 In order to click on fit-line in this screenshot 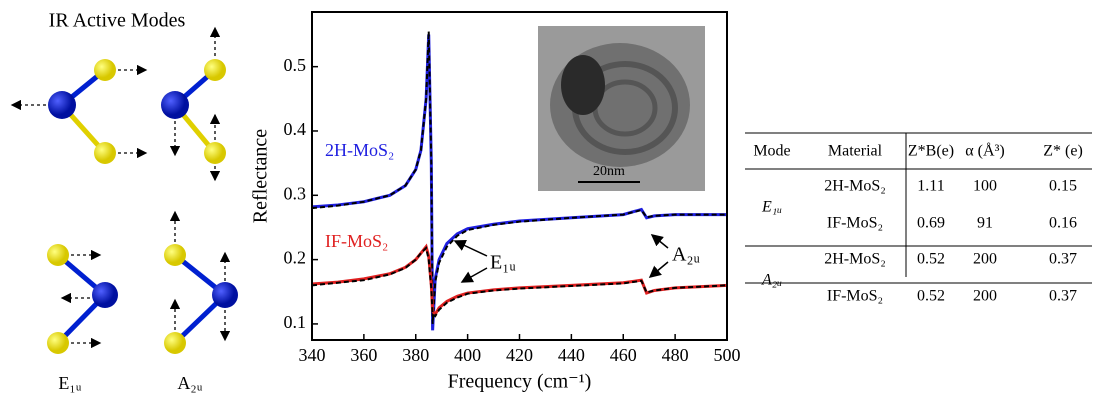, I will do `click(519, 282)`.